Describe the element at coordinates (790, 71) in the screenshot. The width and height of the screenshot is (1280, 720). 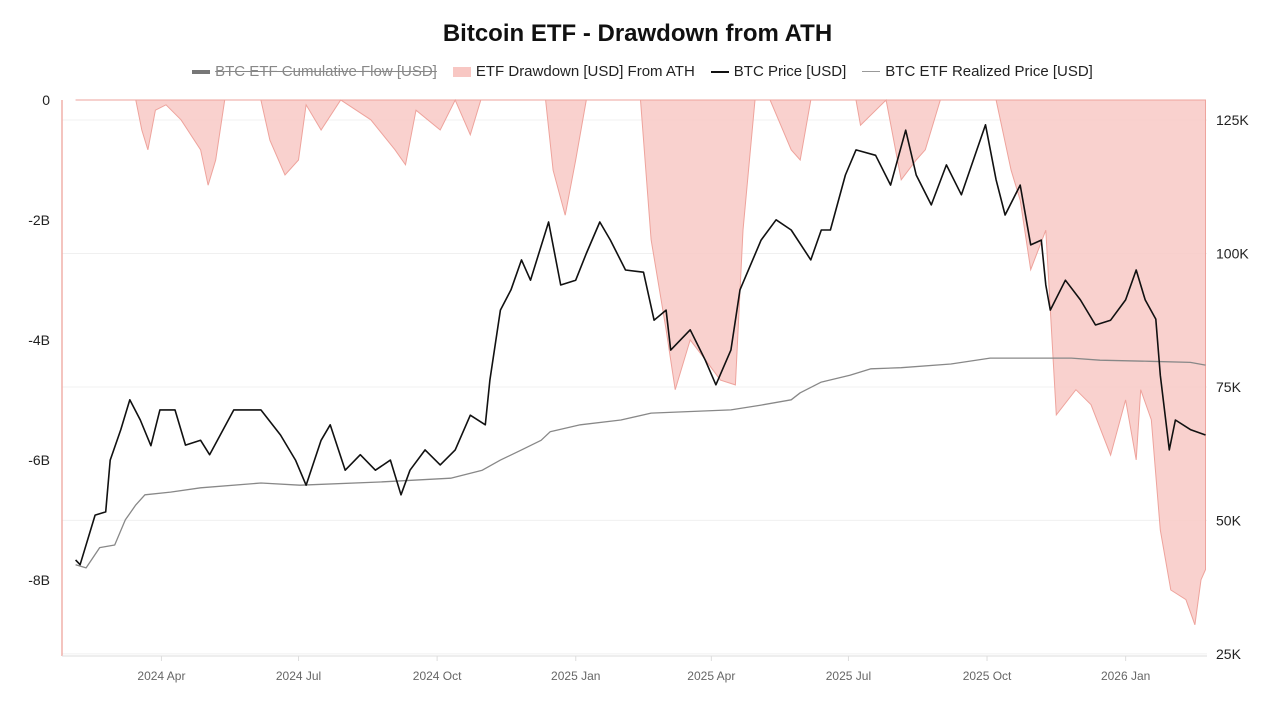
I see `legend-label: BTC Price [USD]` at that location.